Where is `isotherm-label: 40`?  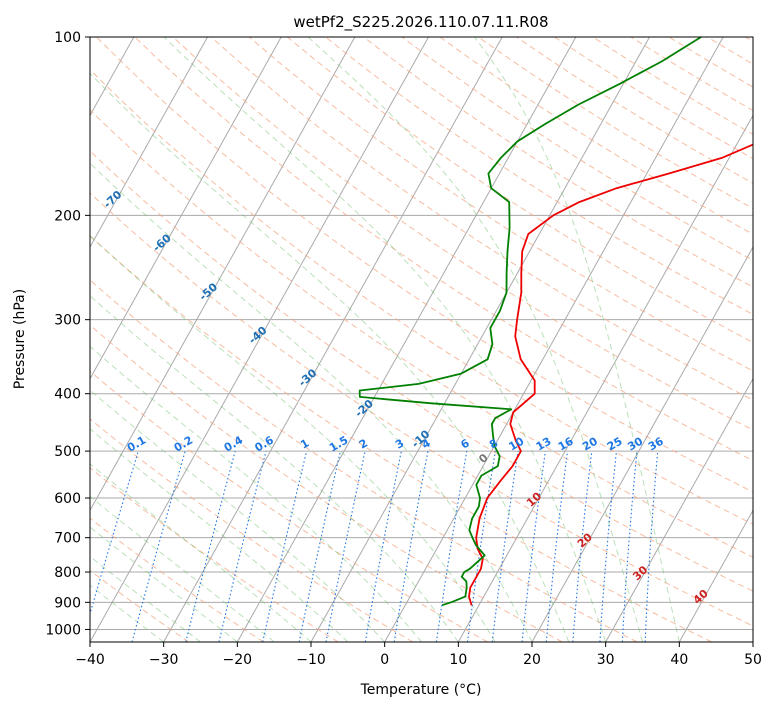 isotherm-label: 40 is located at coordinates (701, 597).